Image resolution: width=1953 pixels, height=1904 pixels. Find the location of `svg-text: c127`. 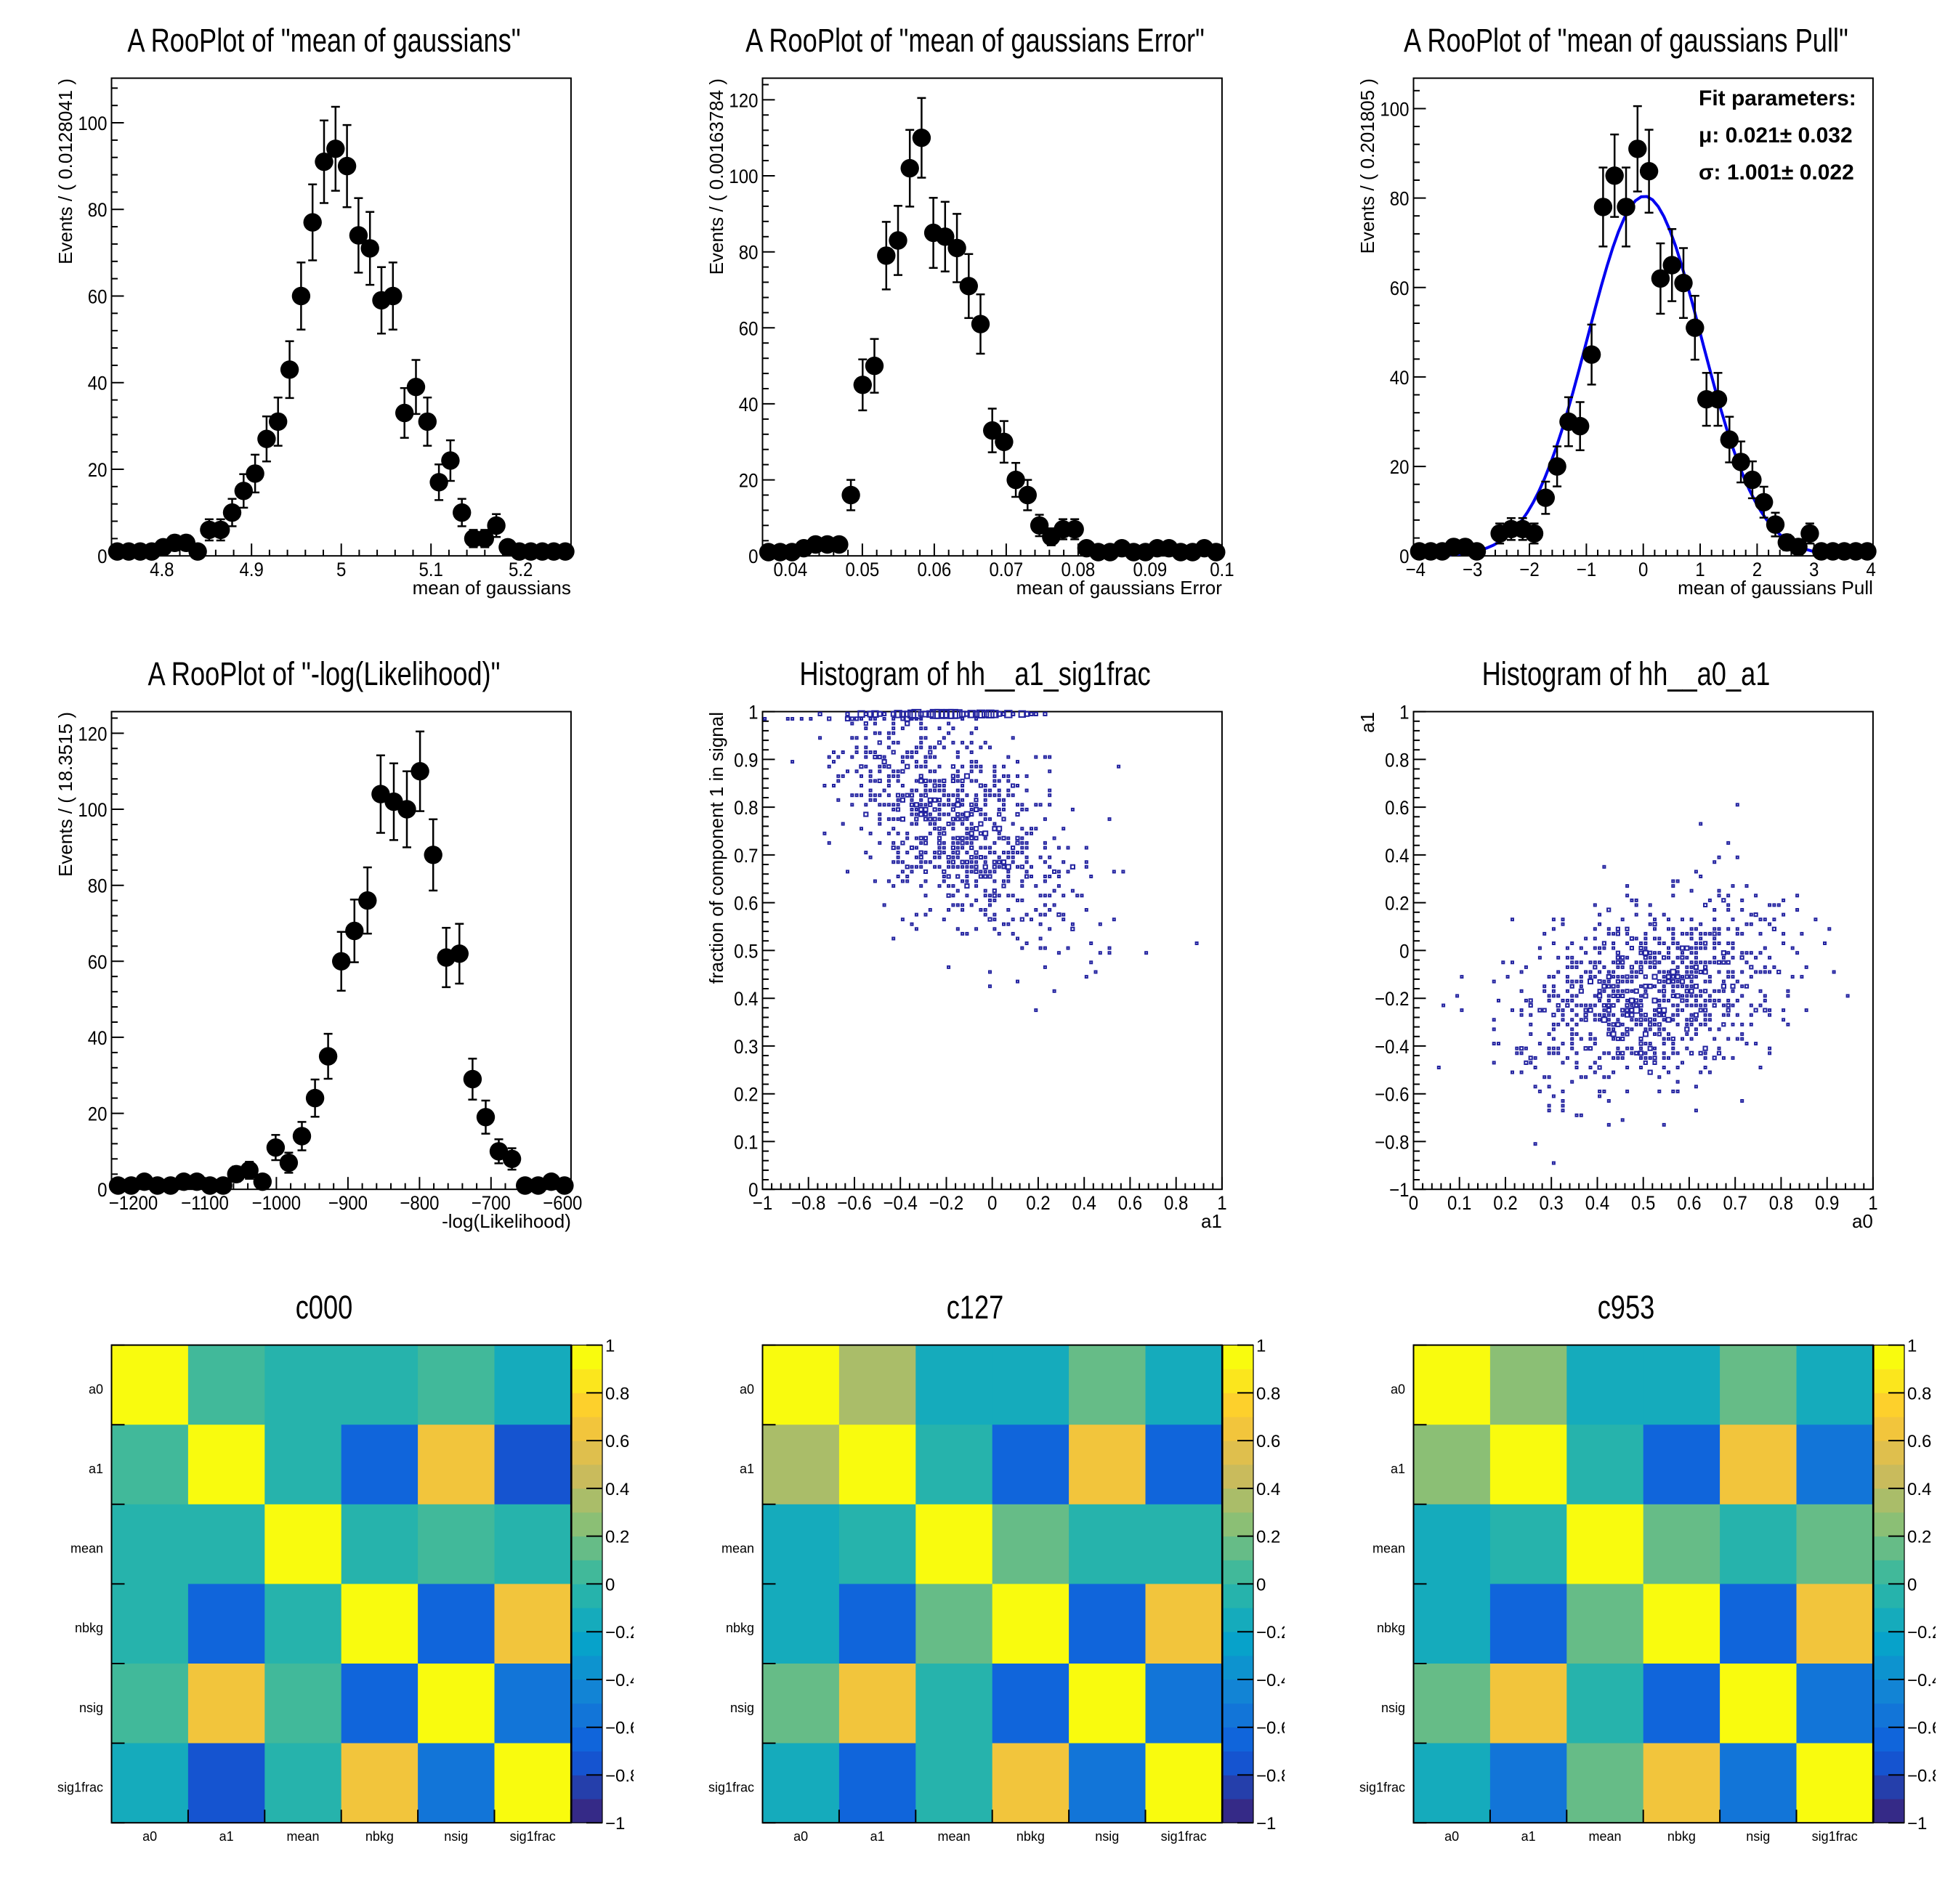

svg-text: c127 is located at coordinates (976, 1307).